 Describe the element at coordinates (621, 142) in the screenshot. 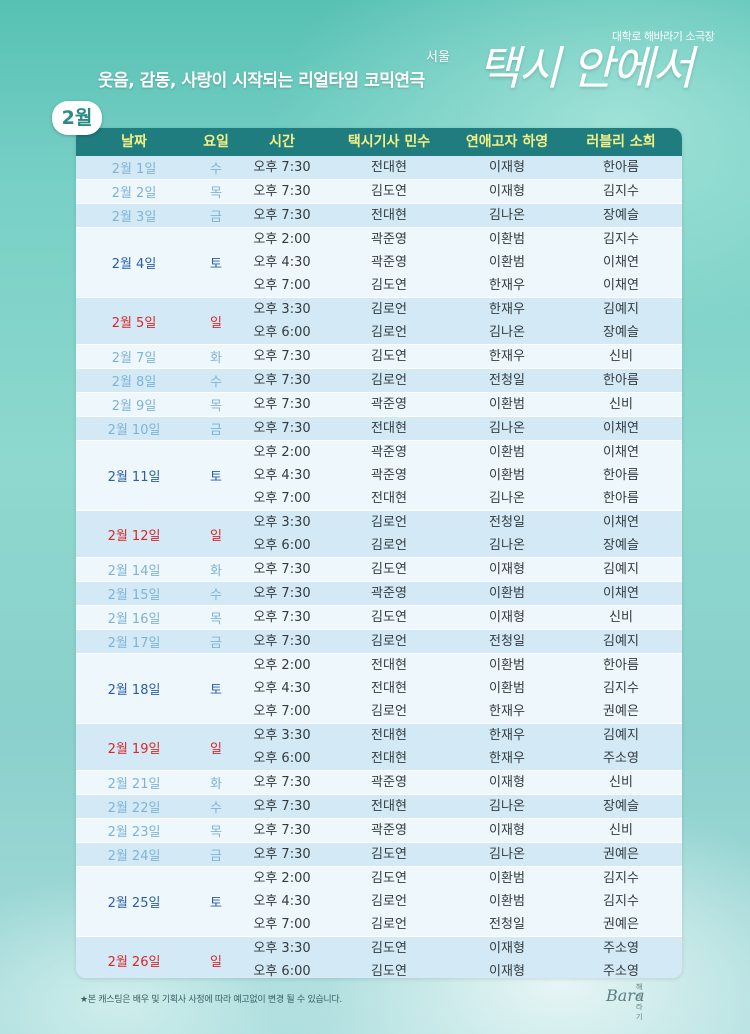

I see `header-role-sohee: 러블리 소희` at that location.